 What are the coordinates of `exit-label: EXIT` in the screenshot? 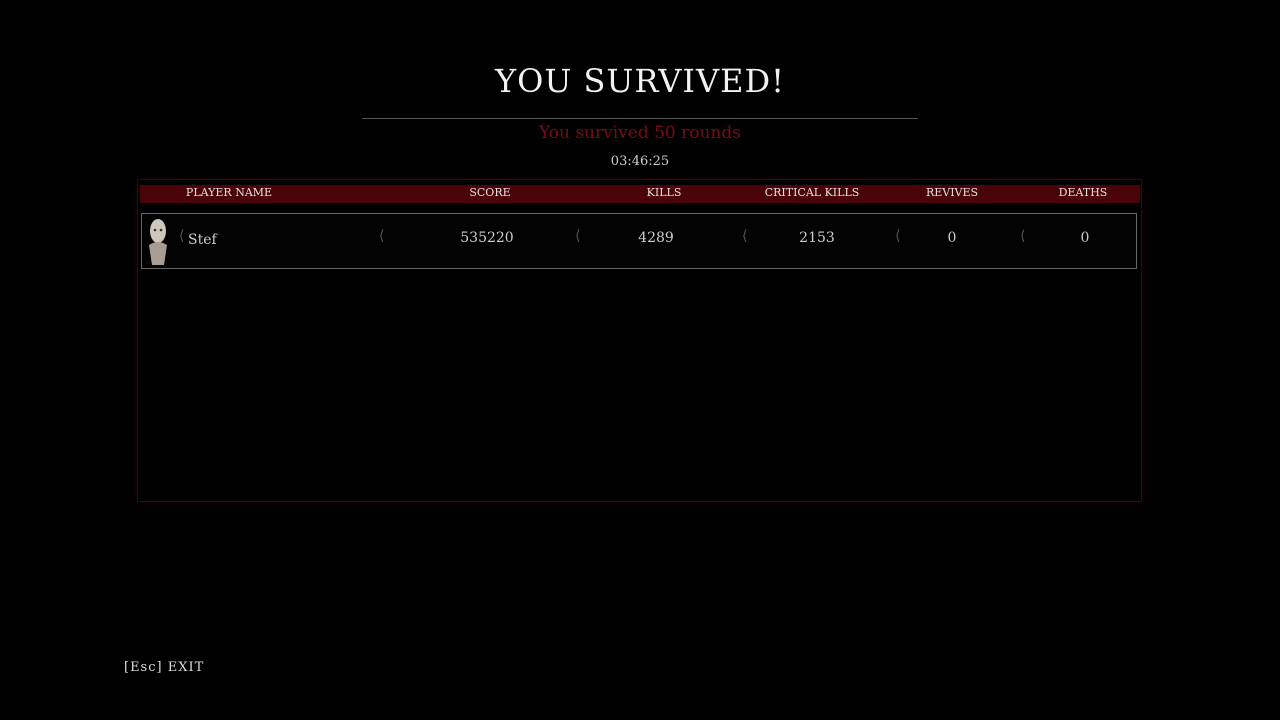 It's located at (186, 667).